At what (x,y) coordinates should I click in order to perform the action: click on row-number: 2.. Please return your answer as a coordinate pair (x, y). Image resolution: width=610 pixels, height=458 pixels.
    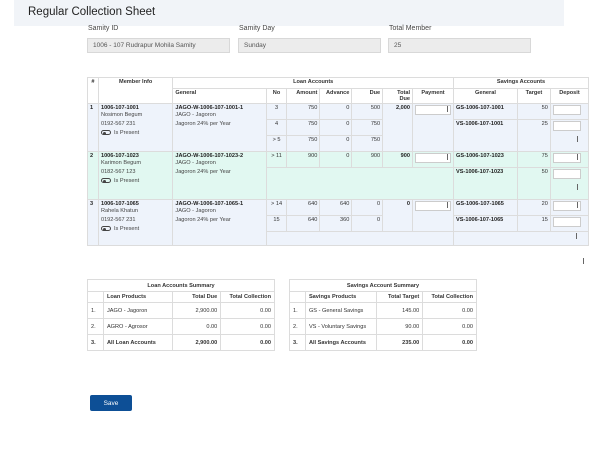
    Looking at the image, I should click on (297, 326).